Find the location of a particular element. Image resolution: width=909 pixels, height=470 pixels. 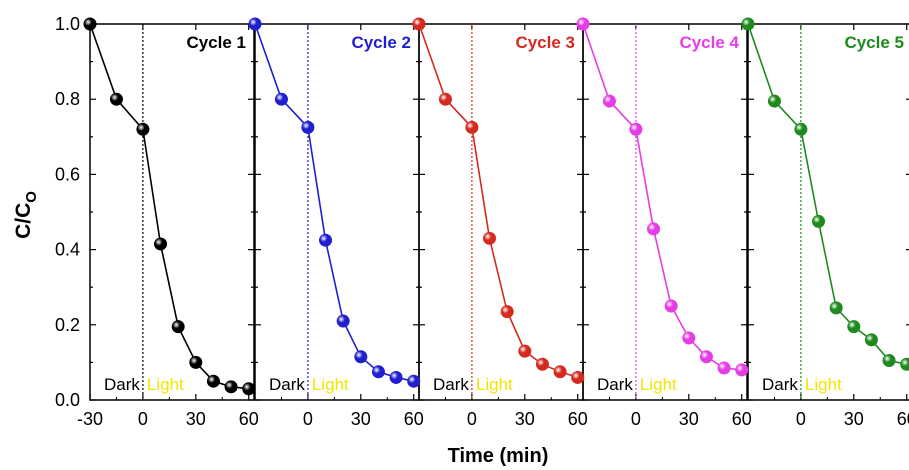

y-tick-label: 0.0 is located at coordinates (67, 400).